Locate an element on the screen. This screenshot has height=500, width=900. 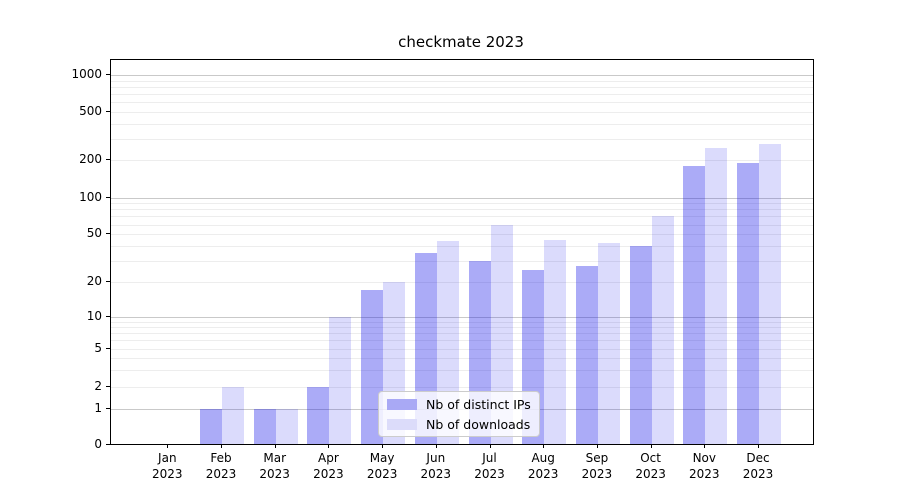
y-tick-label-100: 100 is located at coordinates (90, 196).